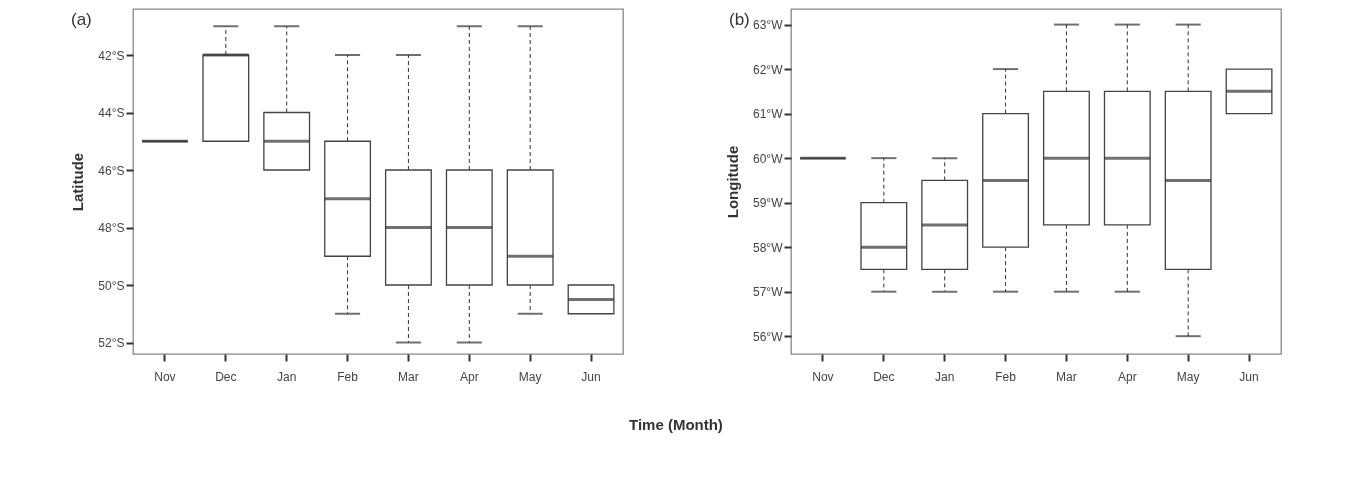 The height and width of the screenshot is (496, 1351). What do you see at coordinates (733, 182) in the screenshot?
I see `y-axis-title: Longitude` at bounding box center [733, 182].